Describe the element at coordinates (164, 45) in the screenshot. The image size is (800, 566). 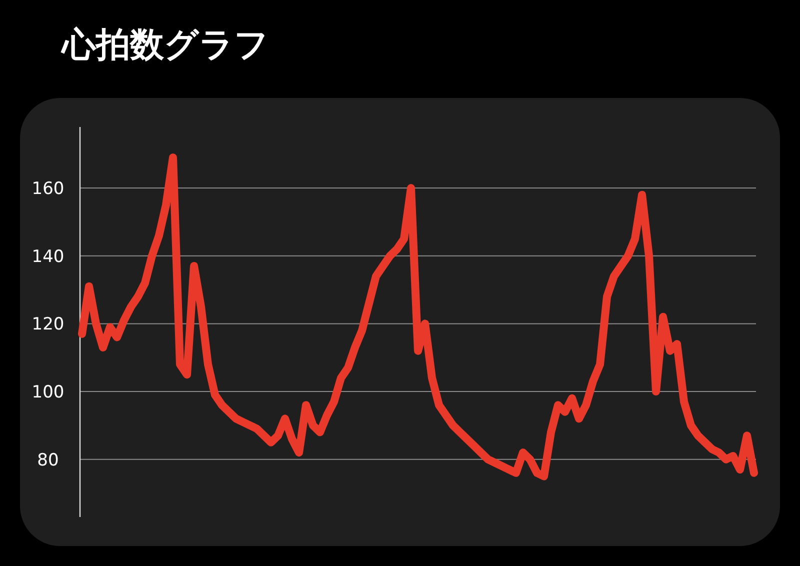
I see `chart-title: 心拍数グラフ` at that location.